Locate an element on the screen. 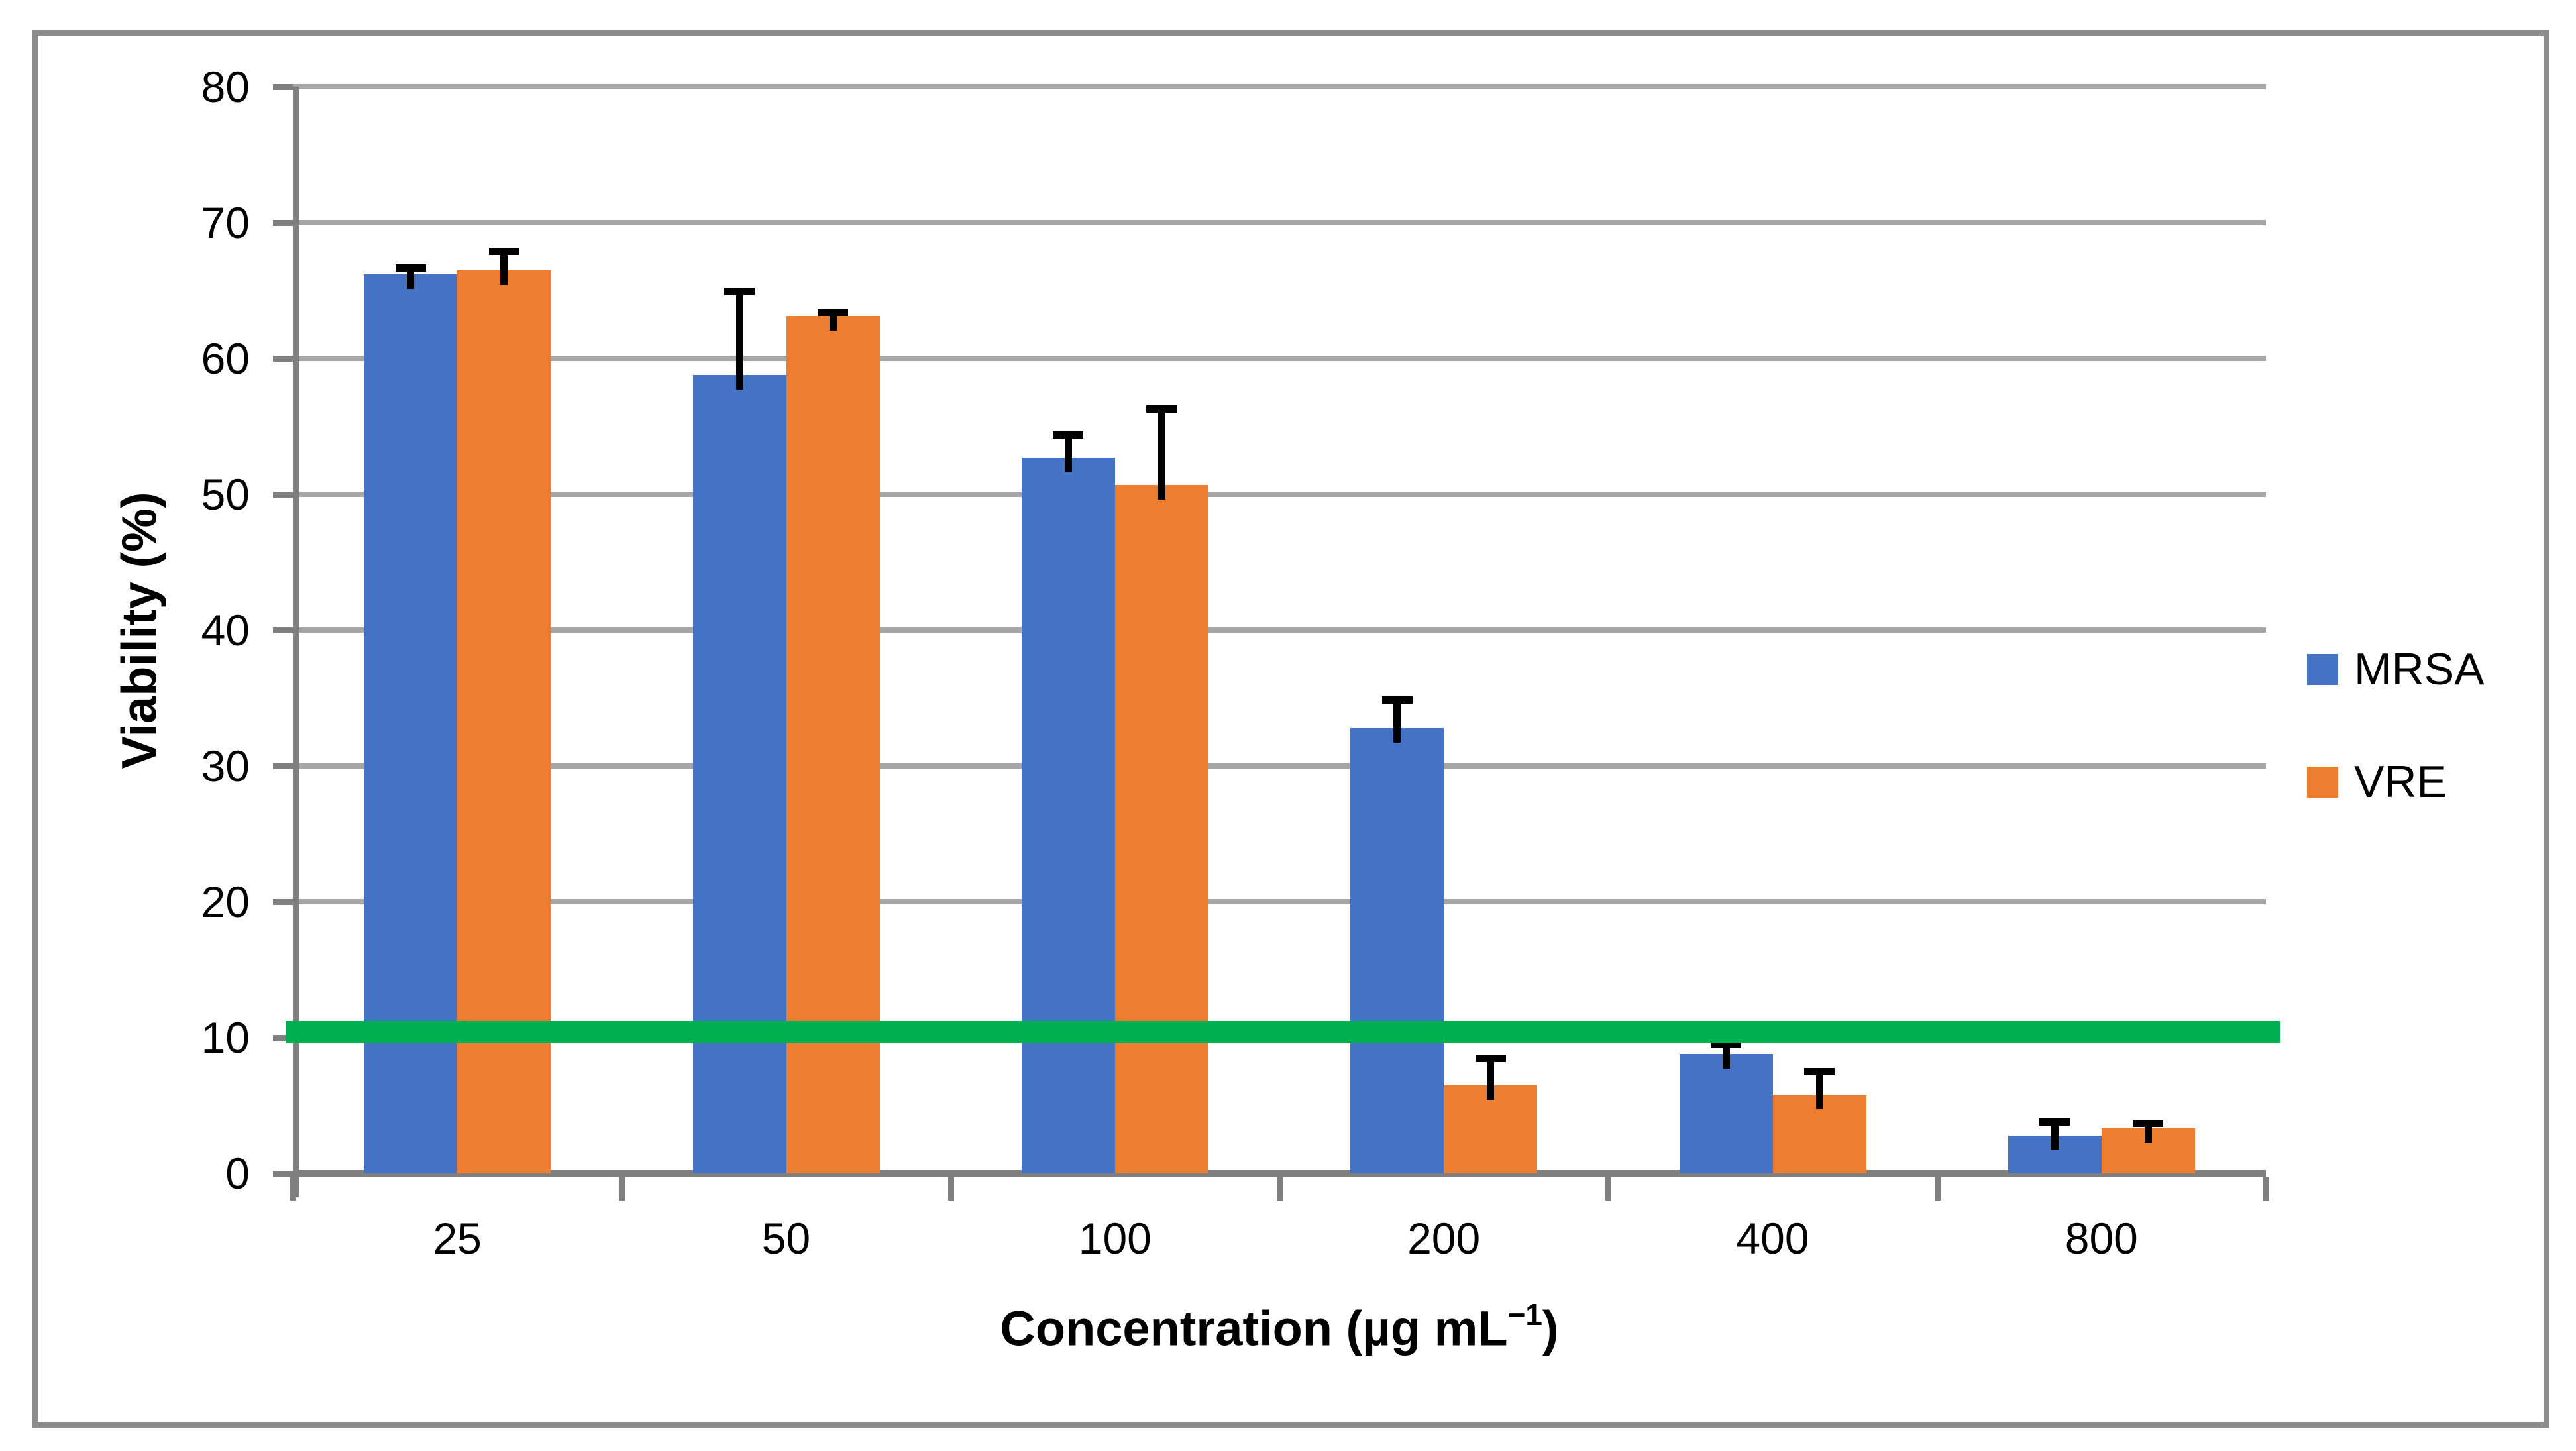 The width and height of the screenshot is (2576, 1451). legend-swatch-mrsa is located at coordinates (2322, 669).